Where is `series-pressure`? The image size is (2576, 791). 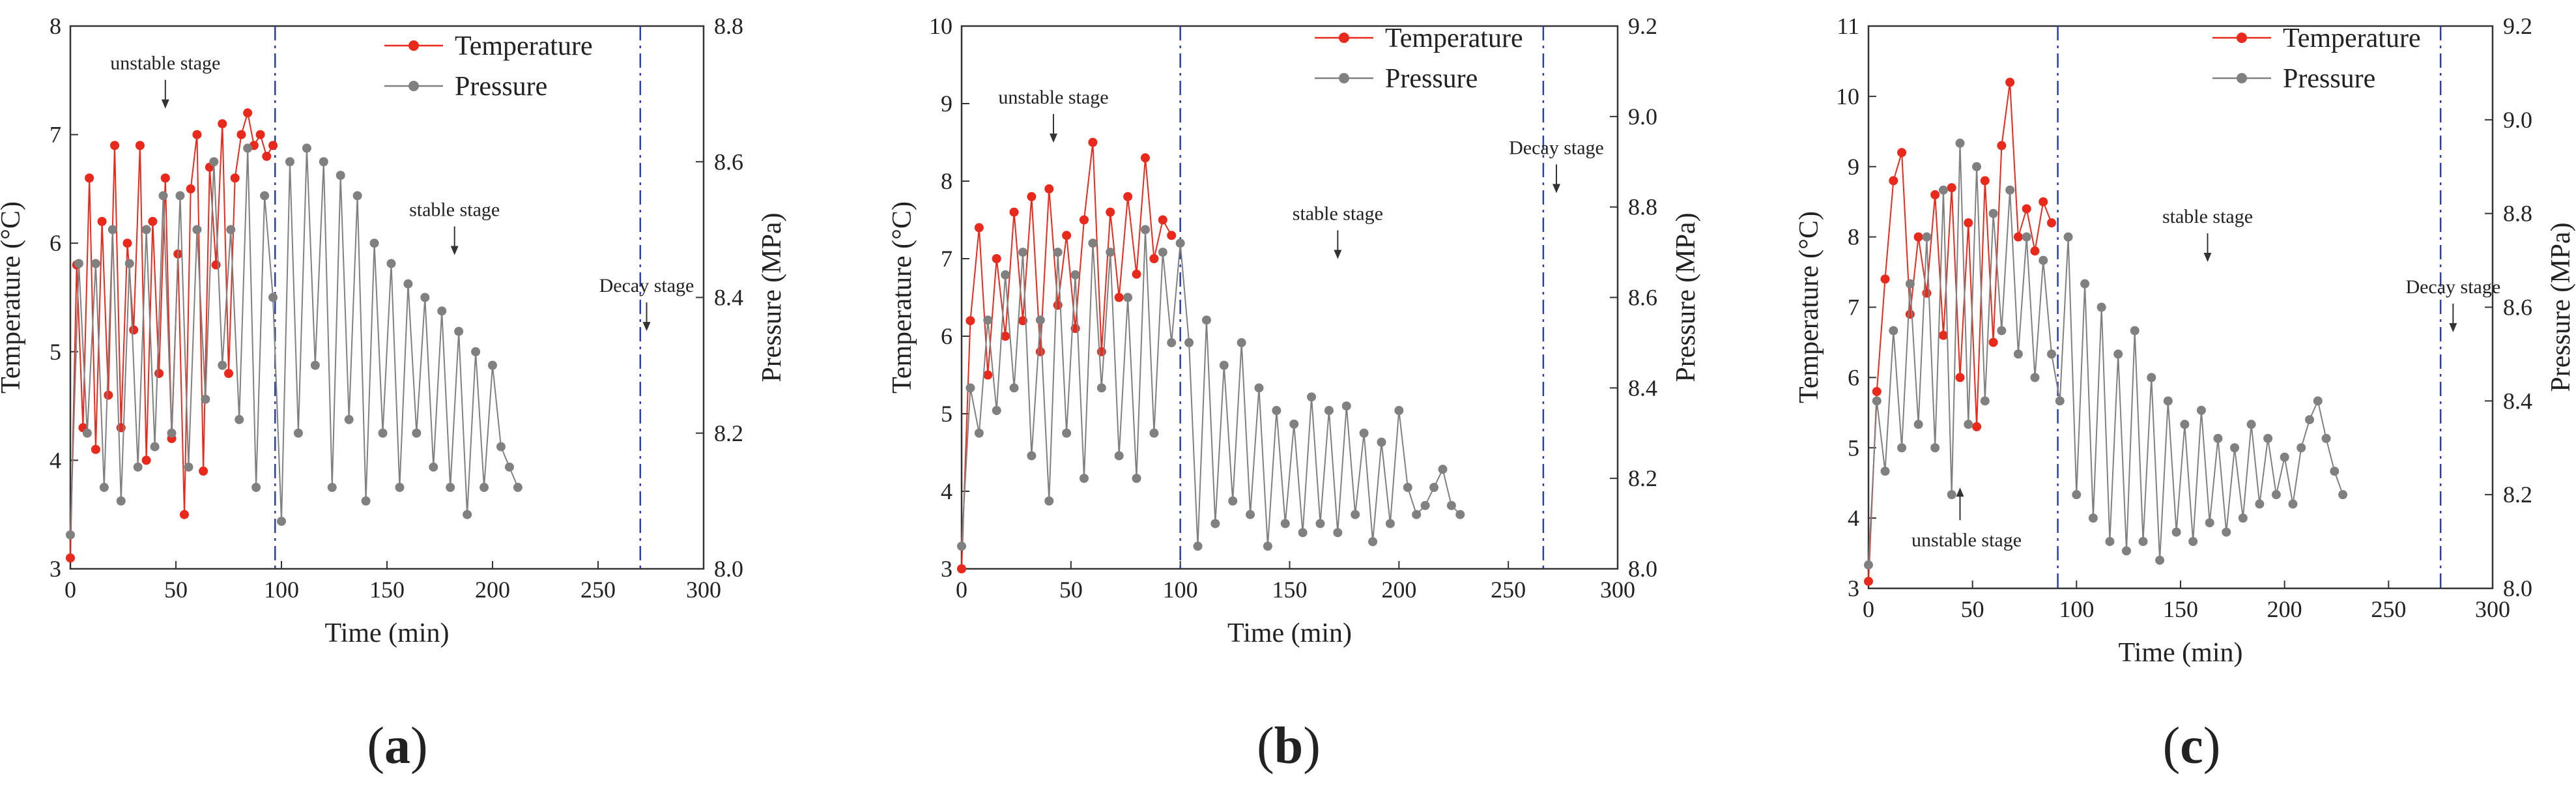
series-pressure is located at coordinates (2106, 354).